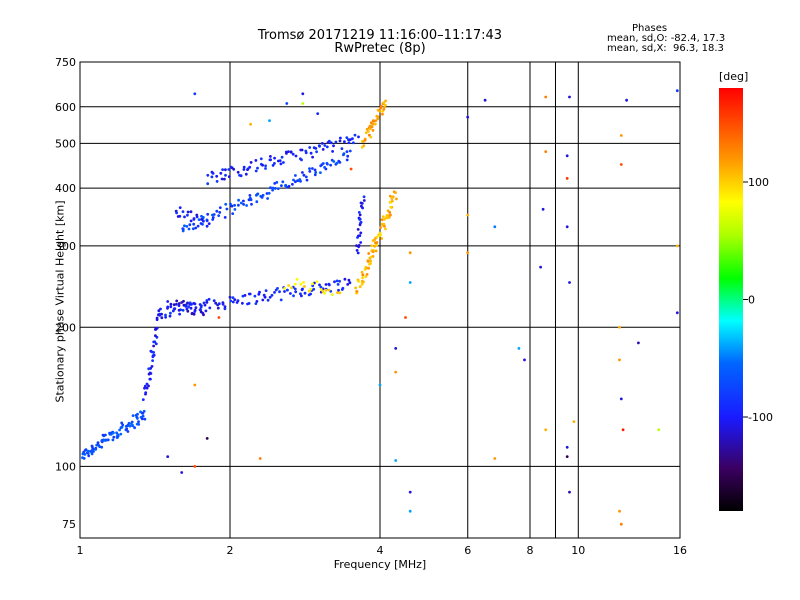 This screenshot has width=800, height=600. Describe the element at coordinates (758, 182) in the screenshot. I see `colorbar-tick-label: 100` at that location.